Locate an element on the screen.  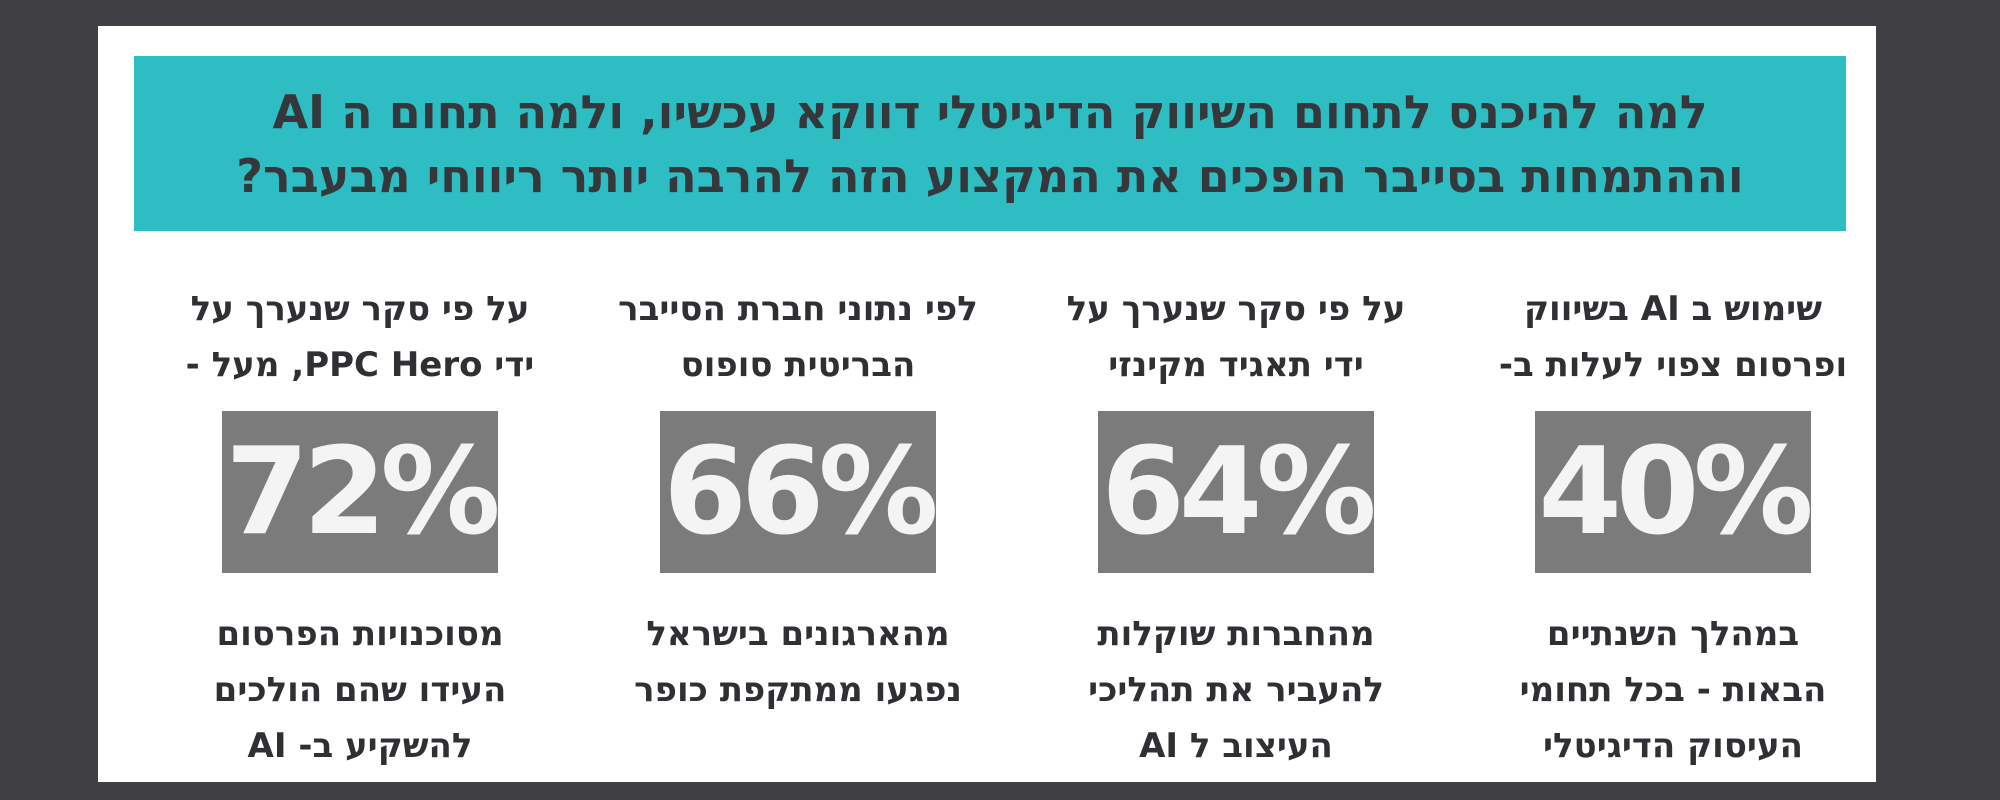
stat-intro-line: ידי תאגיד מקינזי is located at coordinates (1236, 365).